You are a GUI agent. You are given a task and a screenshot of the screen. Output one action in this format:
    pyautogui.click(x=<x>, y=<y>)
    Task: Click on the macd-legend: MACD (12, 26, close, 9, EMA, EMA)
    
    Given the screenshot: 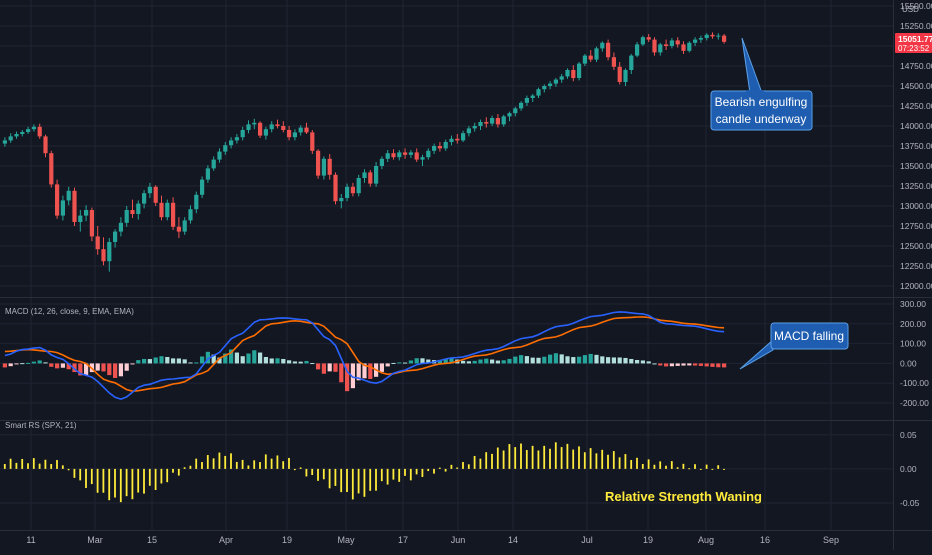 What is the action you would take?
    pyautogui.click(x=69, y=311)
    